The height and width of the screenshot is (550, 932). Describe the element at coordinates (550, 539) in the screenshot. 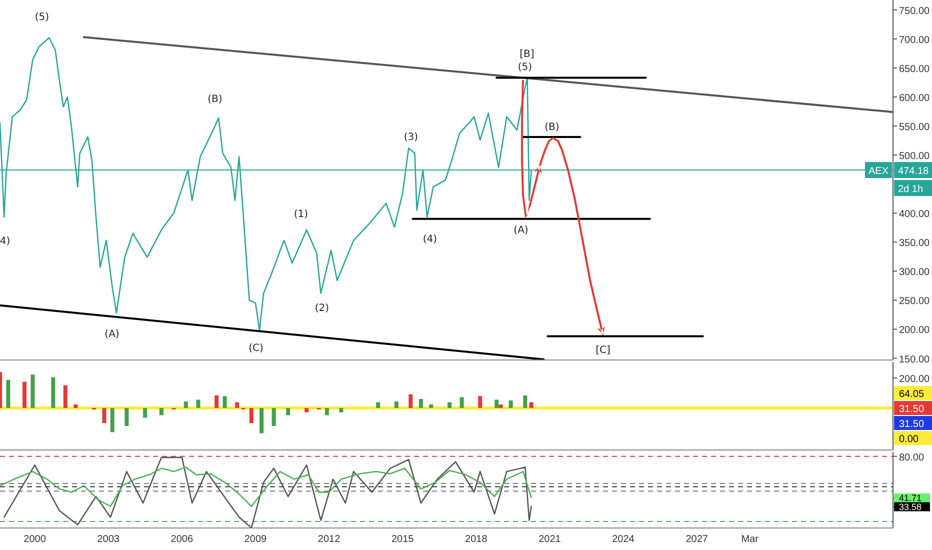

I see `x-tick-label: 2021` at that location.